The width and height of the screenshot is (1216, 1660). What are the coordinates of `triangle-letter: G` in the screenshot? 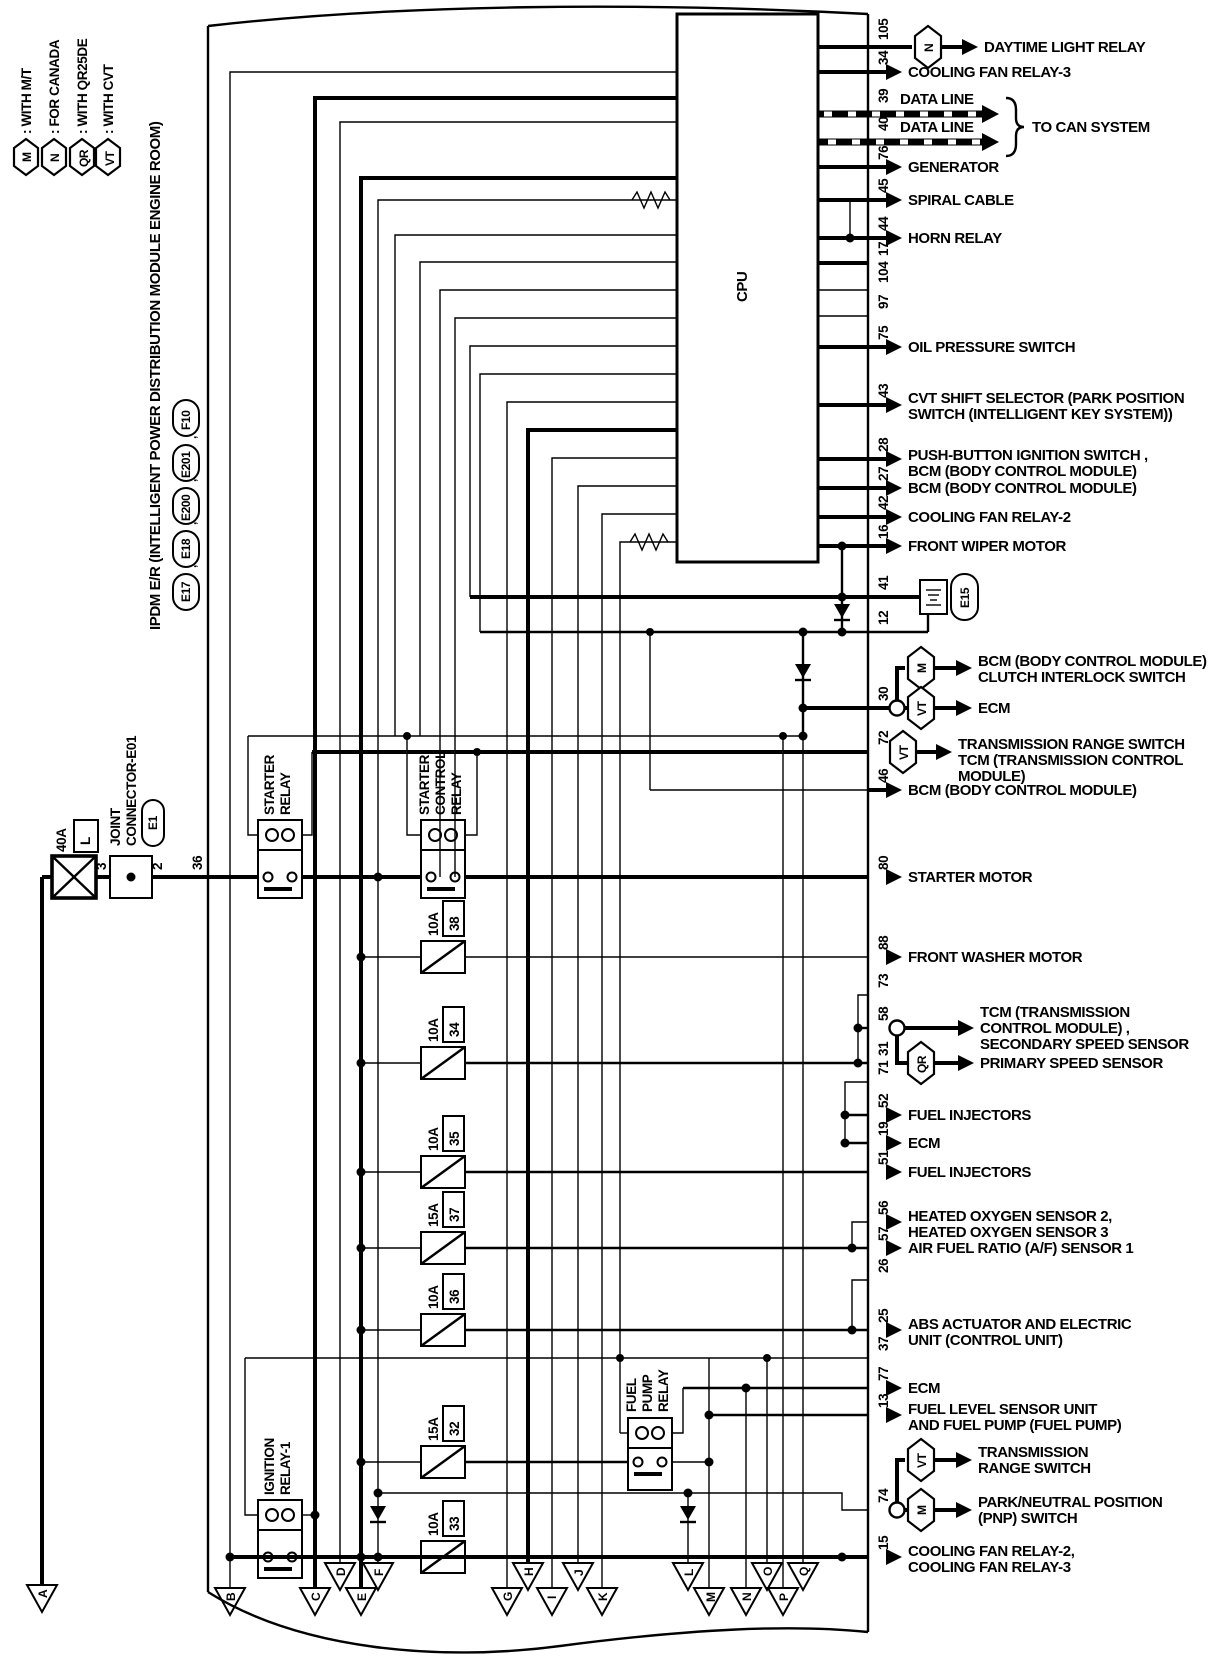 It's located at (508, 1596).